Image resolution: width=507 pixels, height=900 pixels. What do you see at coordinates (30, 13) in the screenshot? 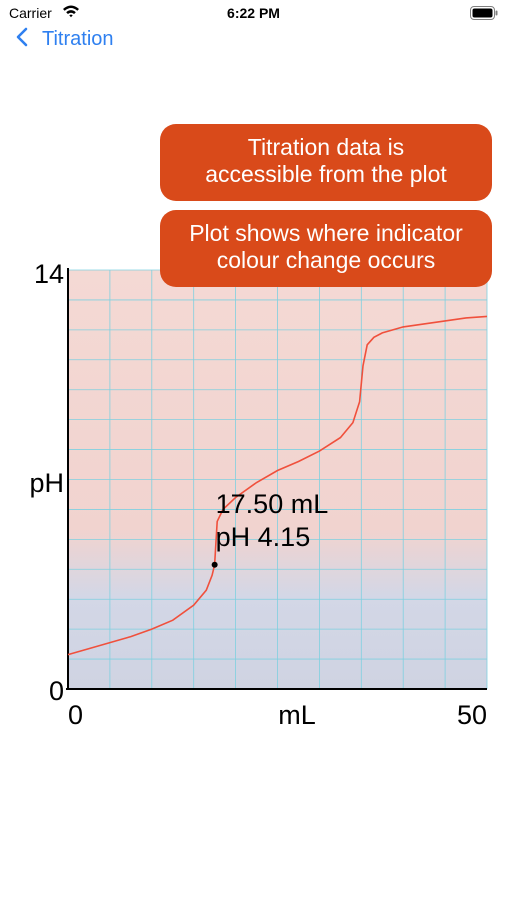
I see `carrier-label: Carrier` at bounding box center [30, 13].